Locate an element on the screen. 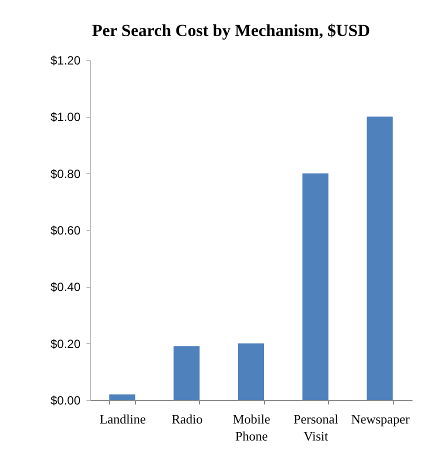  chart-title: Per Search Cost by Mechanism, $USD is located at coordinates (231, 30).